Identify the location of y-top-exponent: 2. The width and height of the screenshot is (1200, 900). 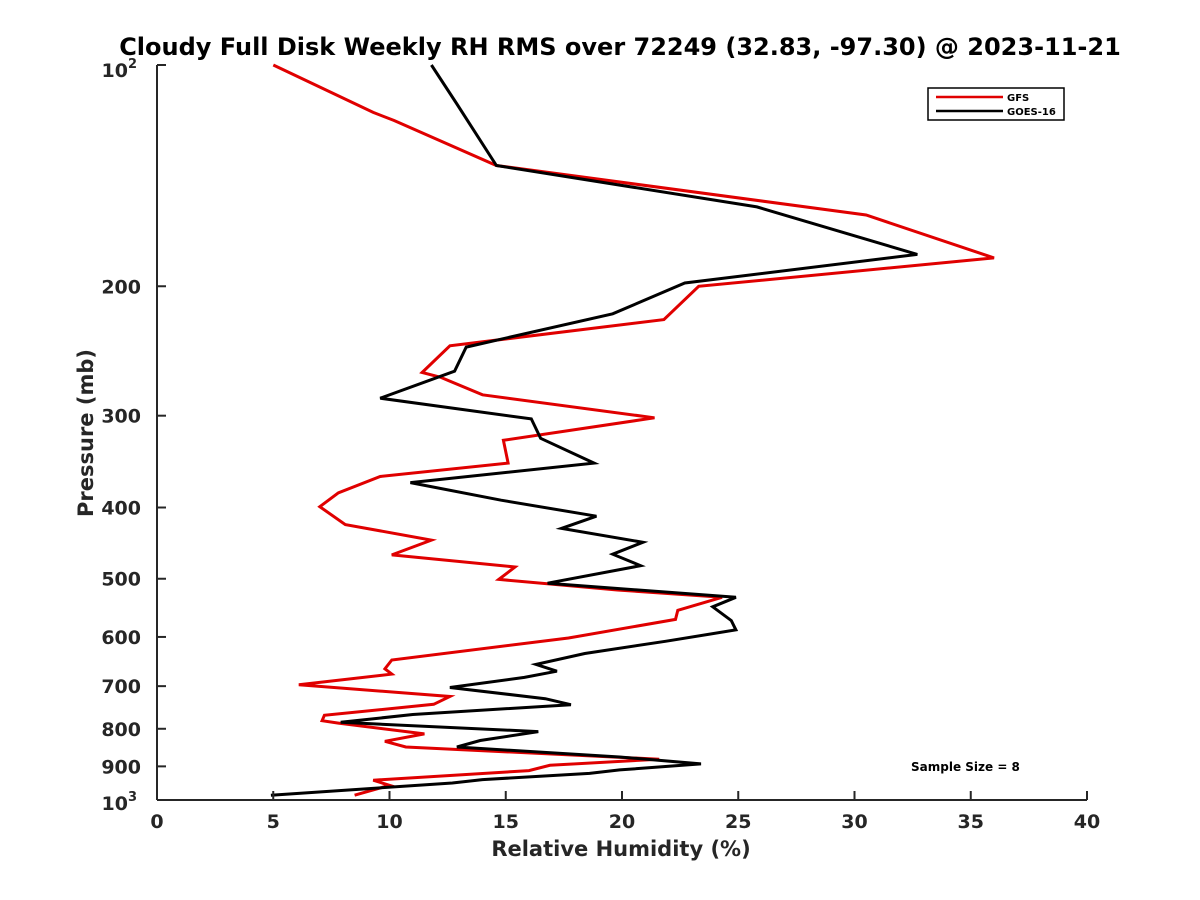
(132, 64).